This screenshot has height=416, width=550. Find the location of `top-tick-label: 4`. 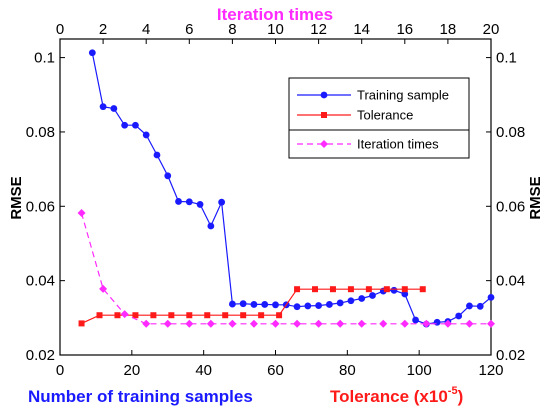

top-tick-label: 4 is located at coordinates (146, 29).